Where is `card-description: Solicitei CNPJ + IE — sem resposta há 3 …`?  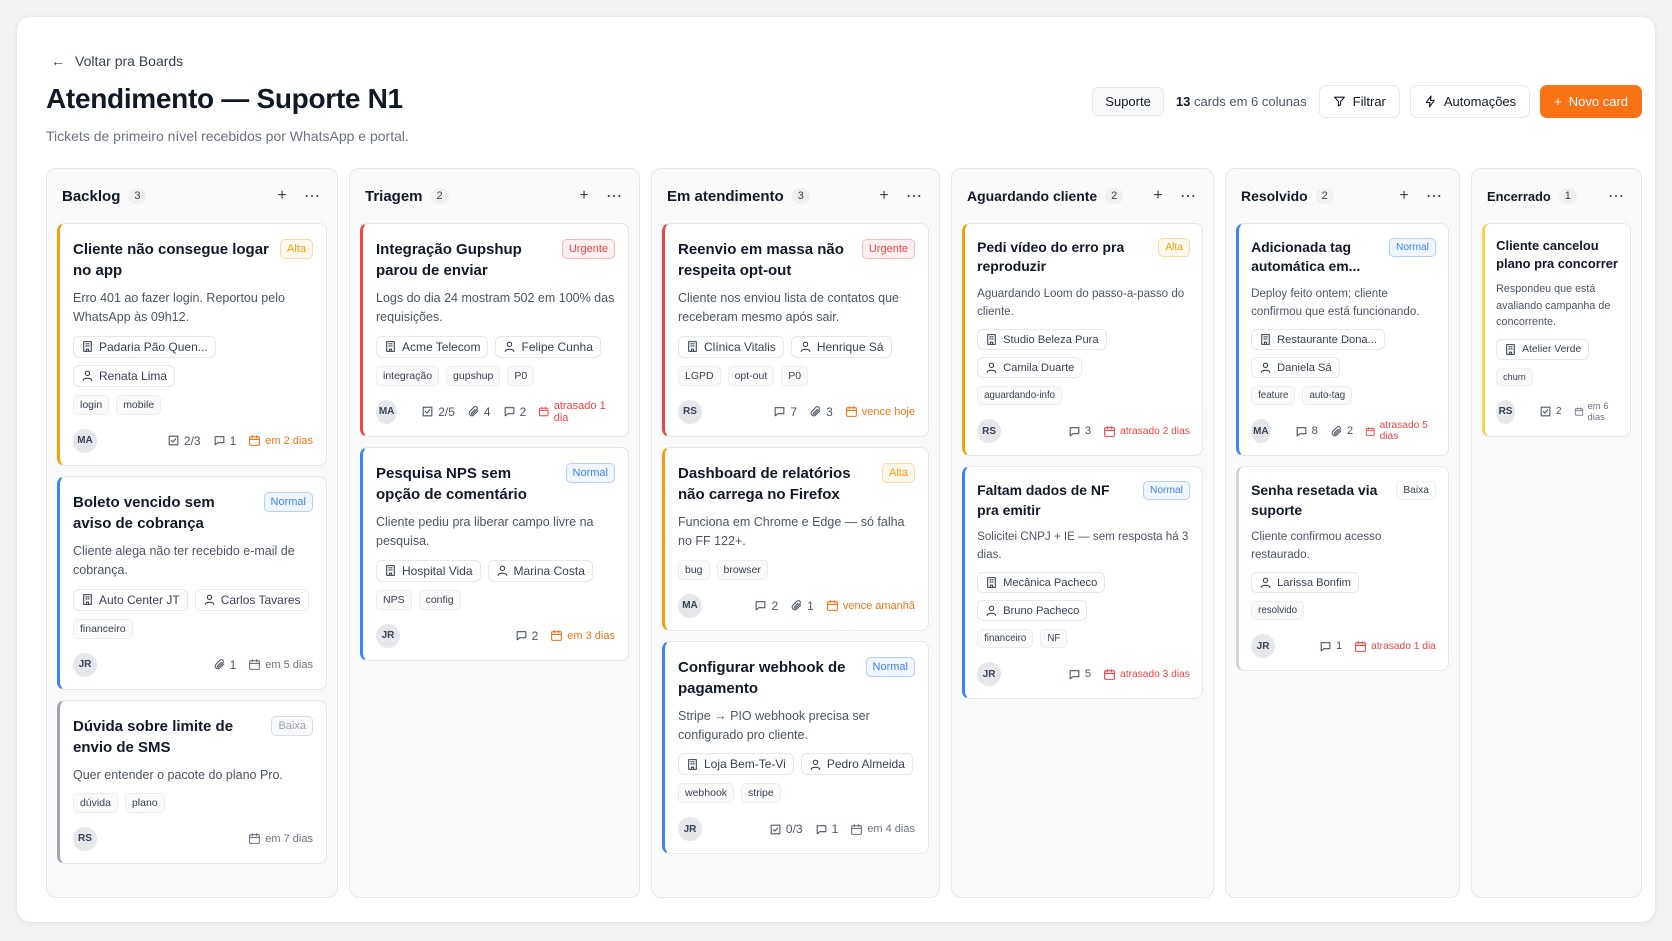
card-description: Solicitei CNPJ + IE — sem resposta há 3 … is located at coordinates (1083, 546).